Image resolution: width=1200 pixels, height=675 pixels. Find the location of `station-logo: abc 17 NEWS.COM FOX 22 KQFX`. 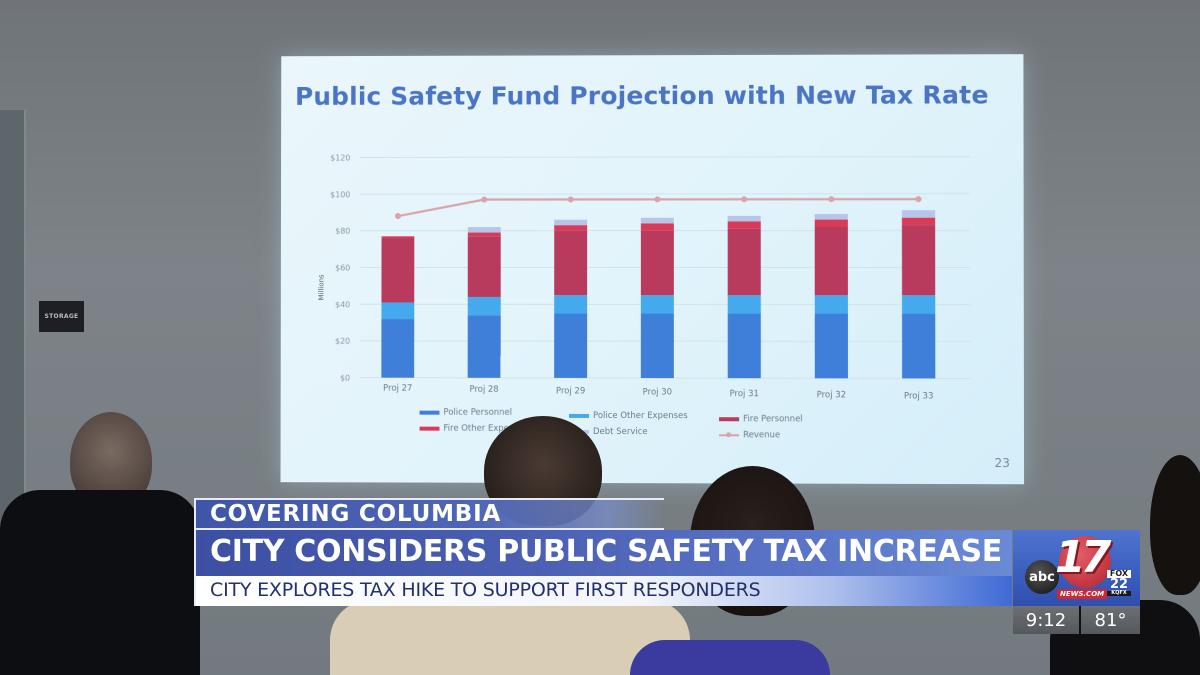

station-logo: abc 17 NEWS.COM FOX 22 KQFX is located at coordinates (1076, 568).